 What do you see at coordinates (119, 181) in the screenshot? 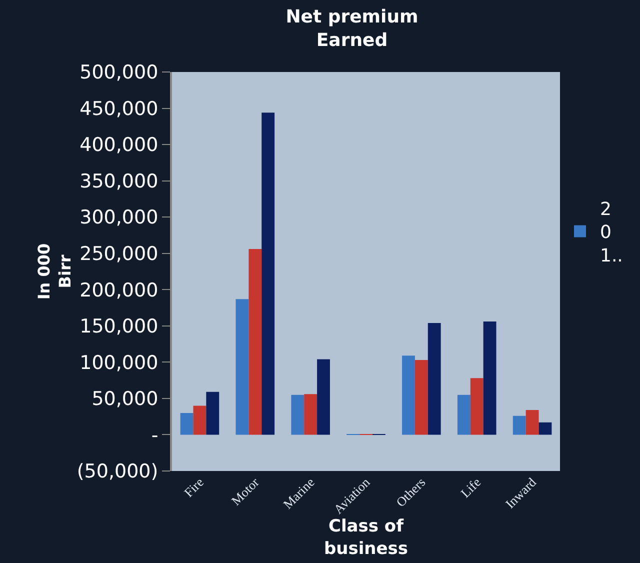
I see `y-tick-label: 350,000` at bounding box center [119, 181].